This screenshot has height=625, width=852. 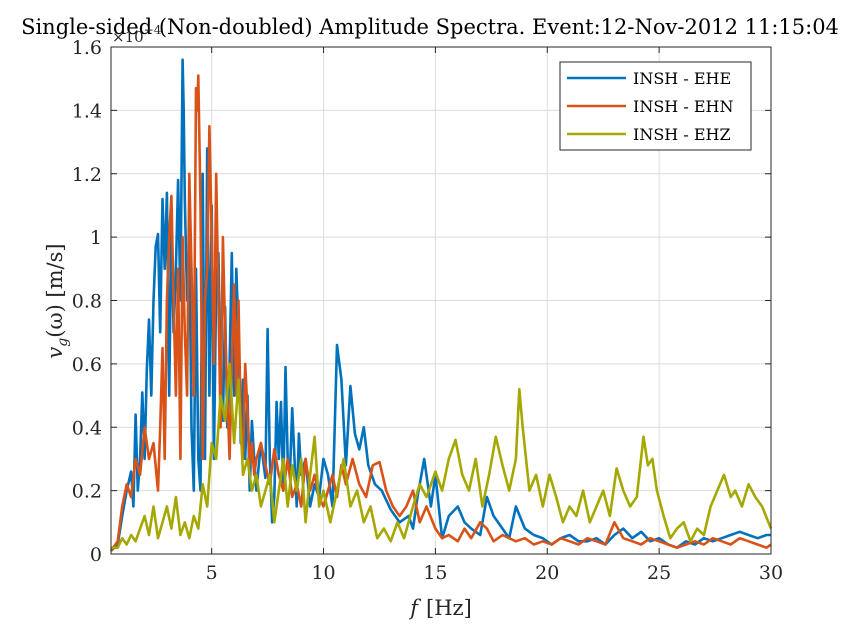 I want to click on legend: INSH - EHE INSH - EHN INSH - EHZ, so click(x=655, y=106).